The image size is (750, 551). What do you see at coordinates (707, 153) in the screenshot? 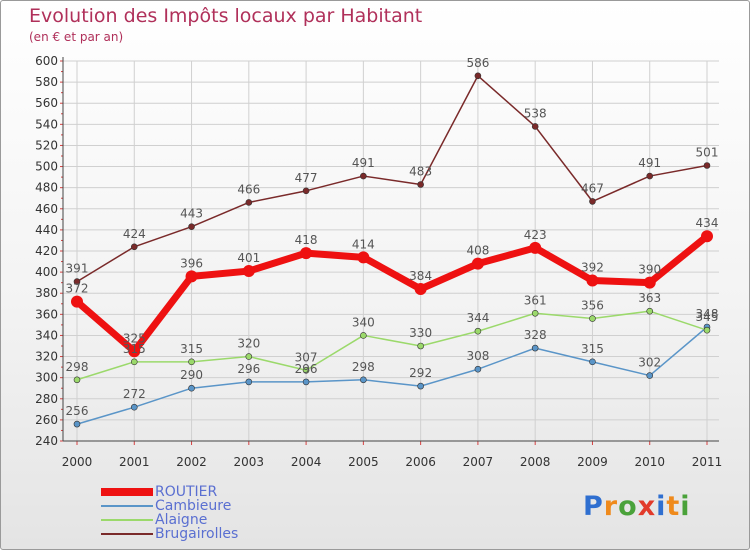
I see `data-label: 501` at bounding box center [707, 153].